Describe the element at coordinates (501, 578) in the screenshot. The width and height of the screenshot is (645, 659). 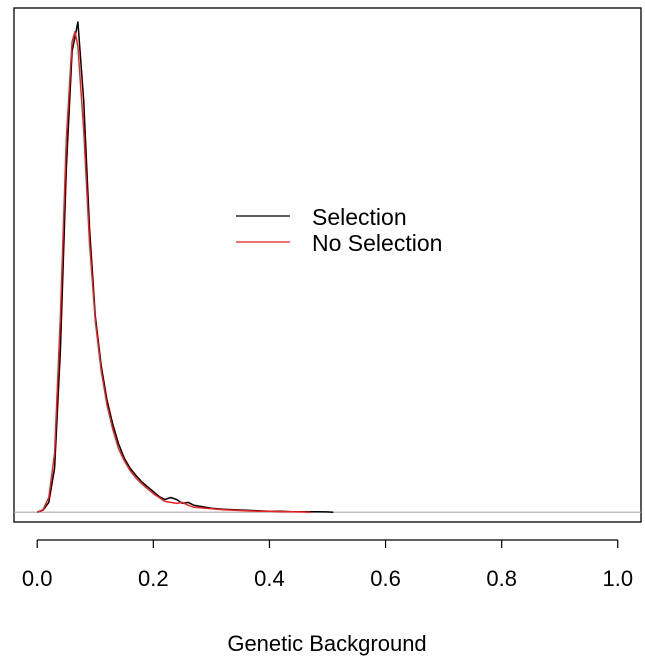
I see `x-tick-label: 0.8` at that location.